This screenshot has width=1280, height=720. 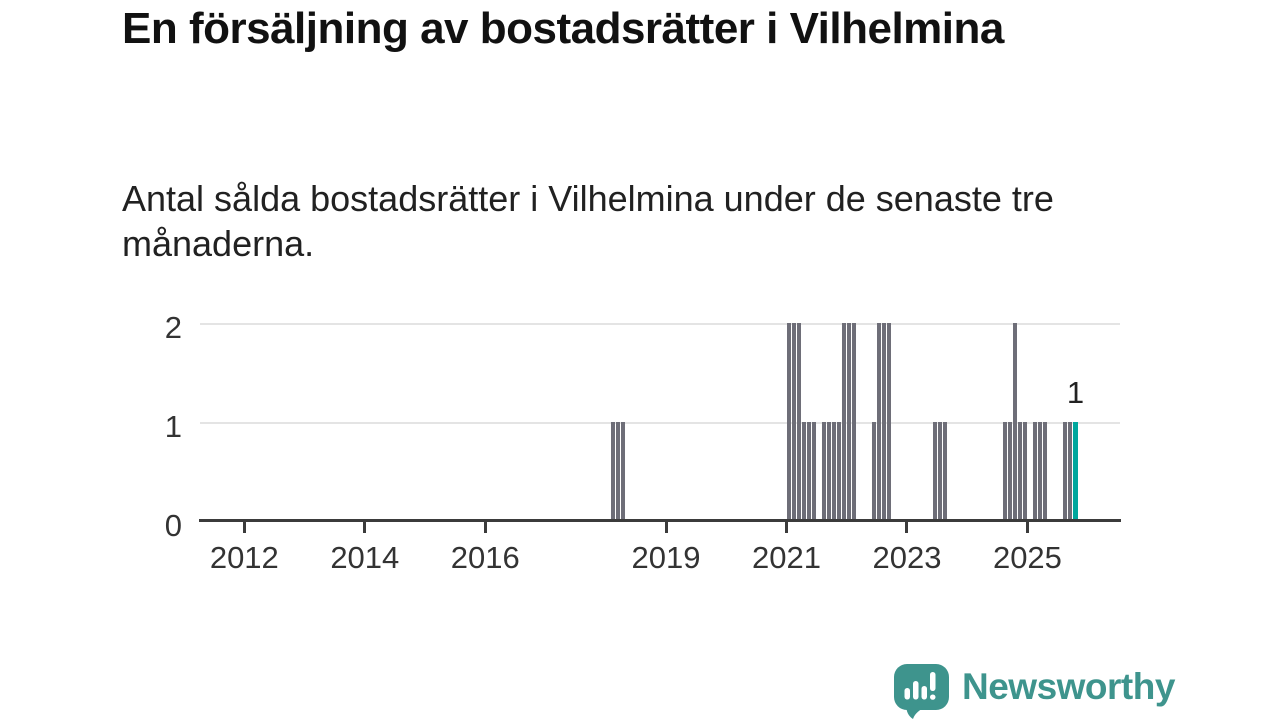 I want to click on latest-value-label: 1, so click(x=1075, y=392).